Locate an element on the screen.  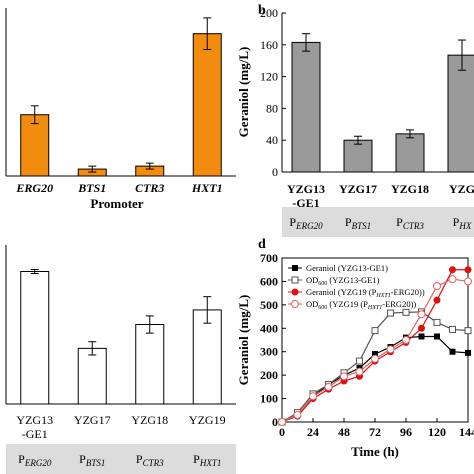
panel-b-y-axis-title: Geraniol (mg/L) is located at coordinates (243, 92).